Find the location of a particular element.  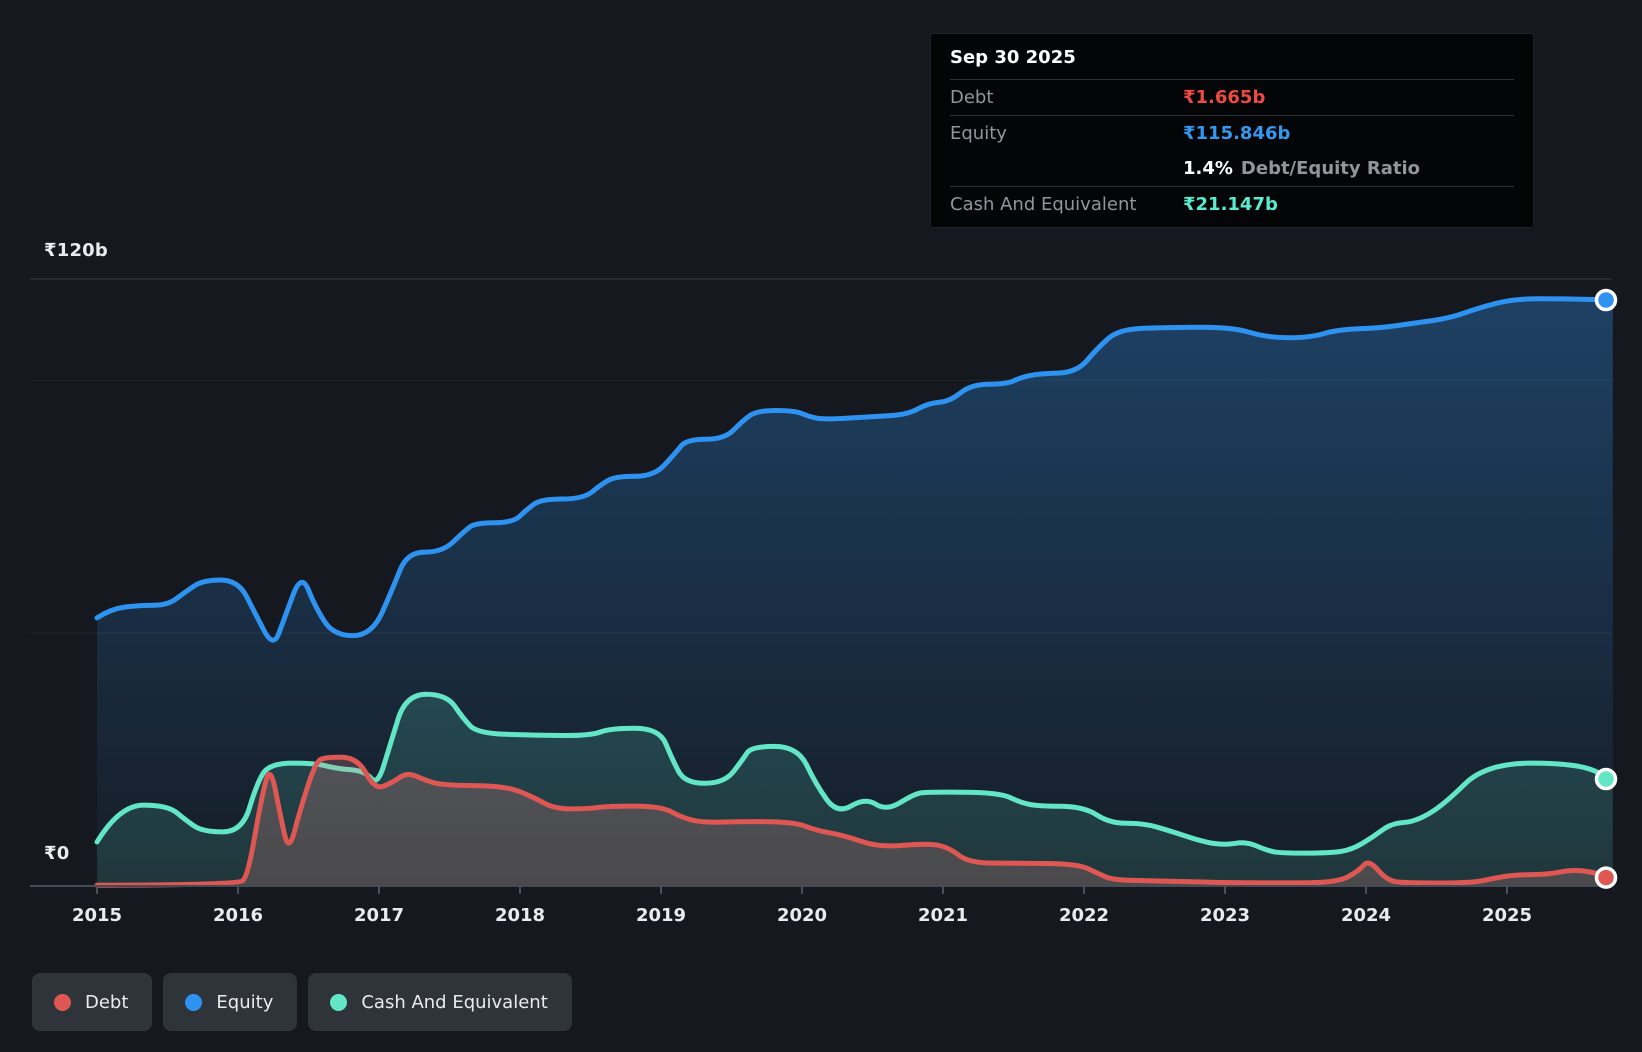

x-tick-label: 2020 is located at coordinates (802, 915).